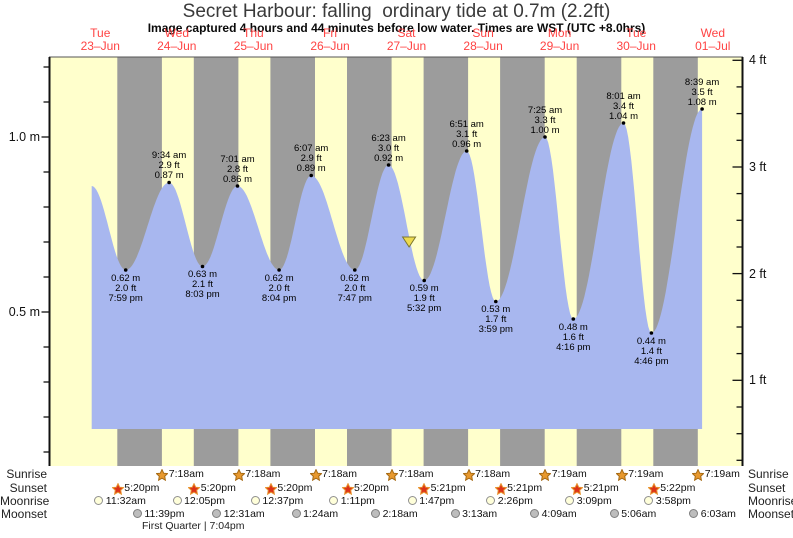 Image resolution: width=793 pixels, height=538 pixels. Describe the element at coordinates (495, 329) in the screenshot. I see `low-tide-label-line: 3:59 pm` at that location.